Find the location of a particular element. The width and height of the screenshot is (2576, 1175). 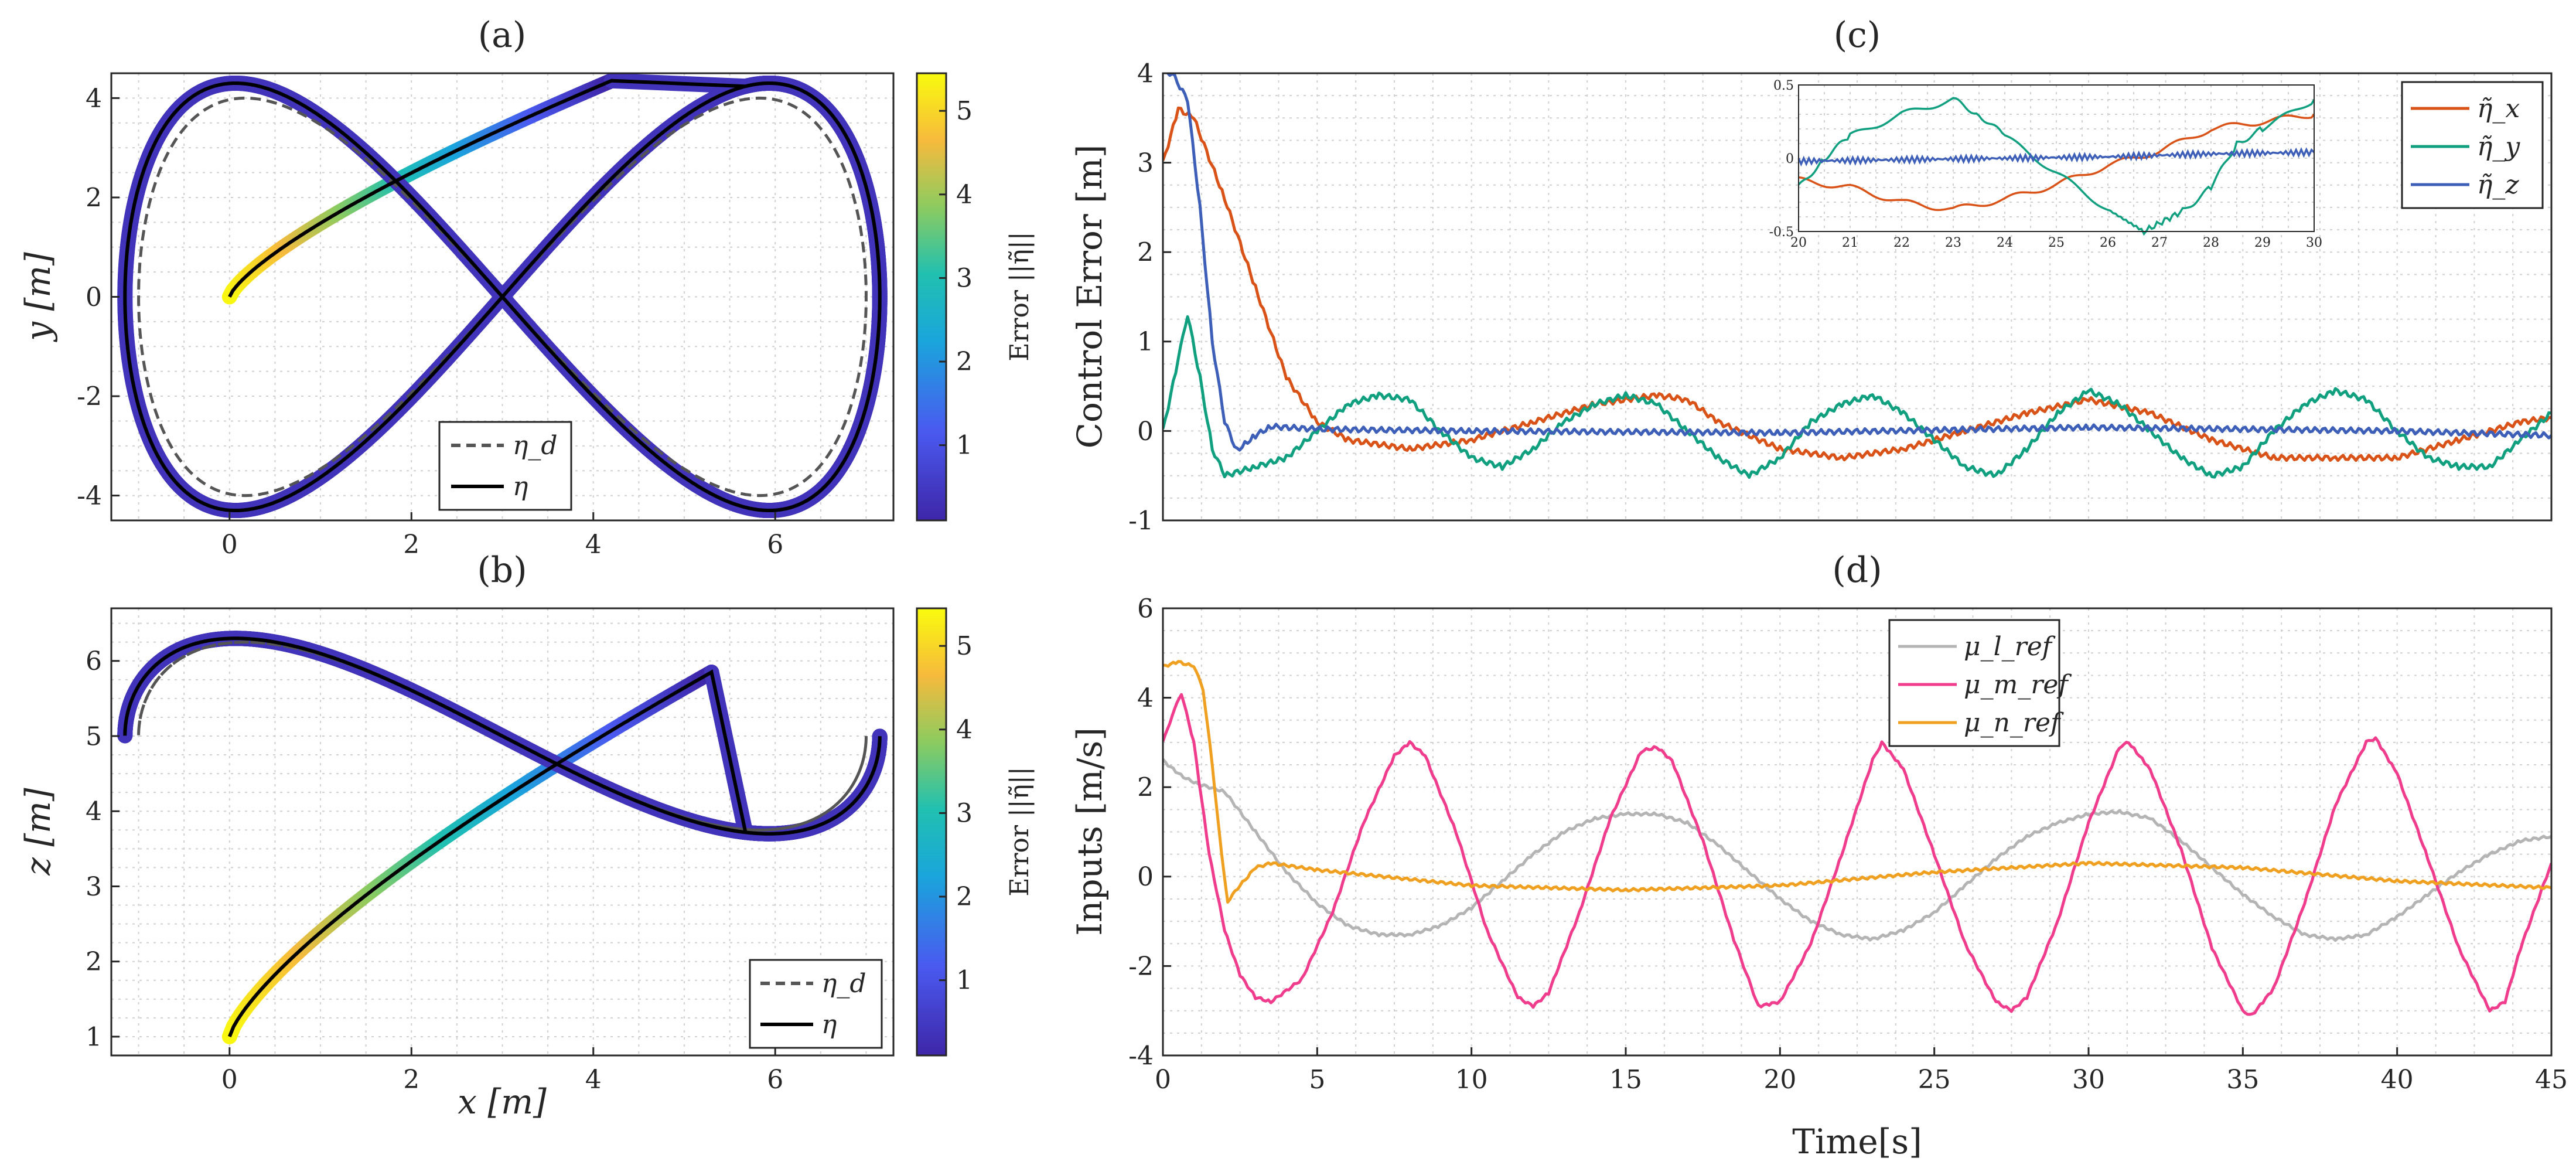

y-tick-label: 5 is located at coordinates (94, 736).